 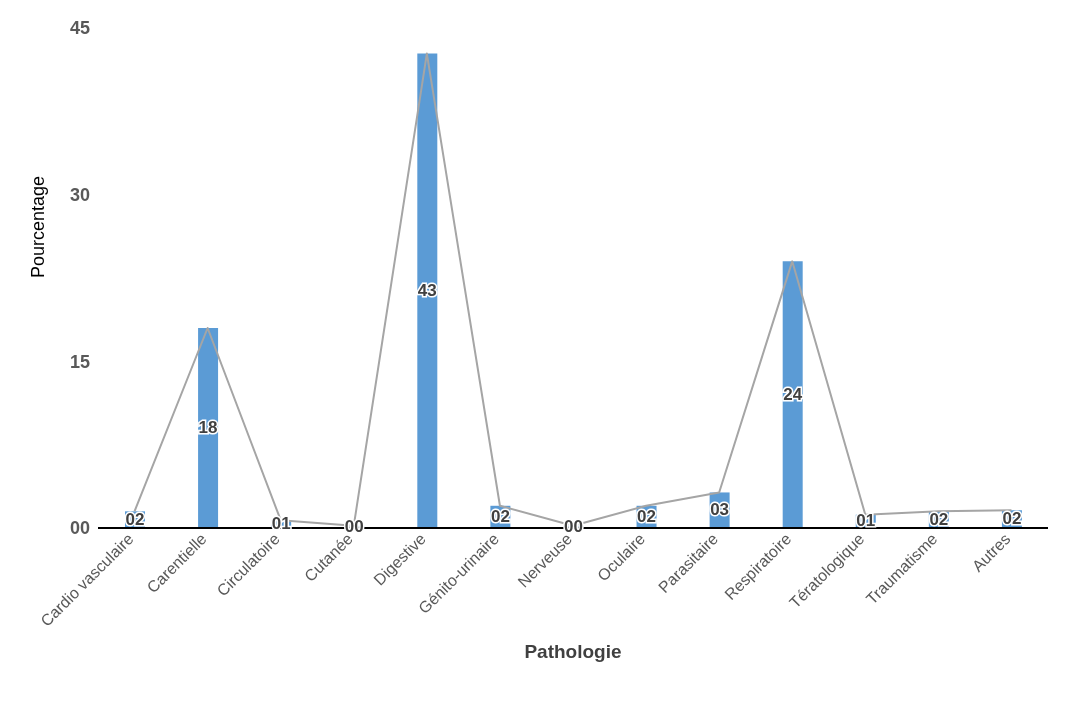 What do you see at coordinates (79, 28) in the screenshot?
I see `y-tick-label: 45` at bounding box center [79, 28].